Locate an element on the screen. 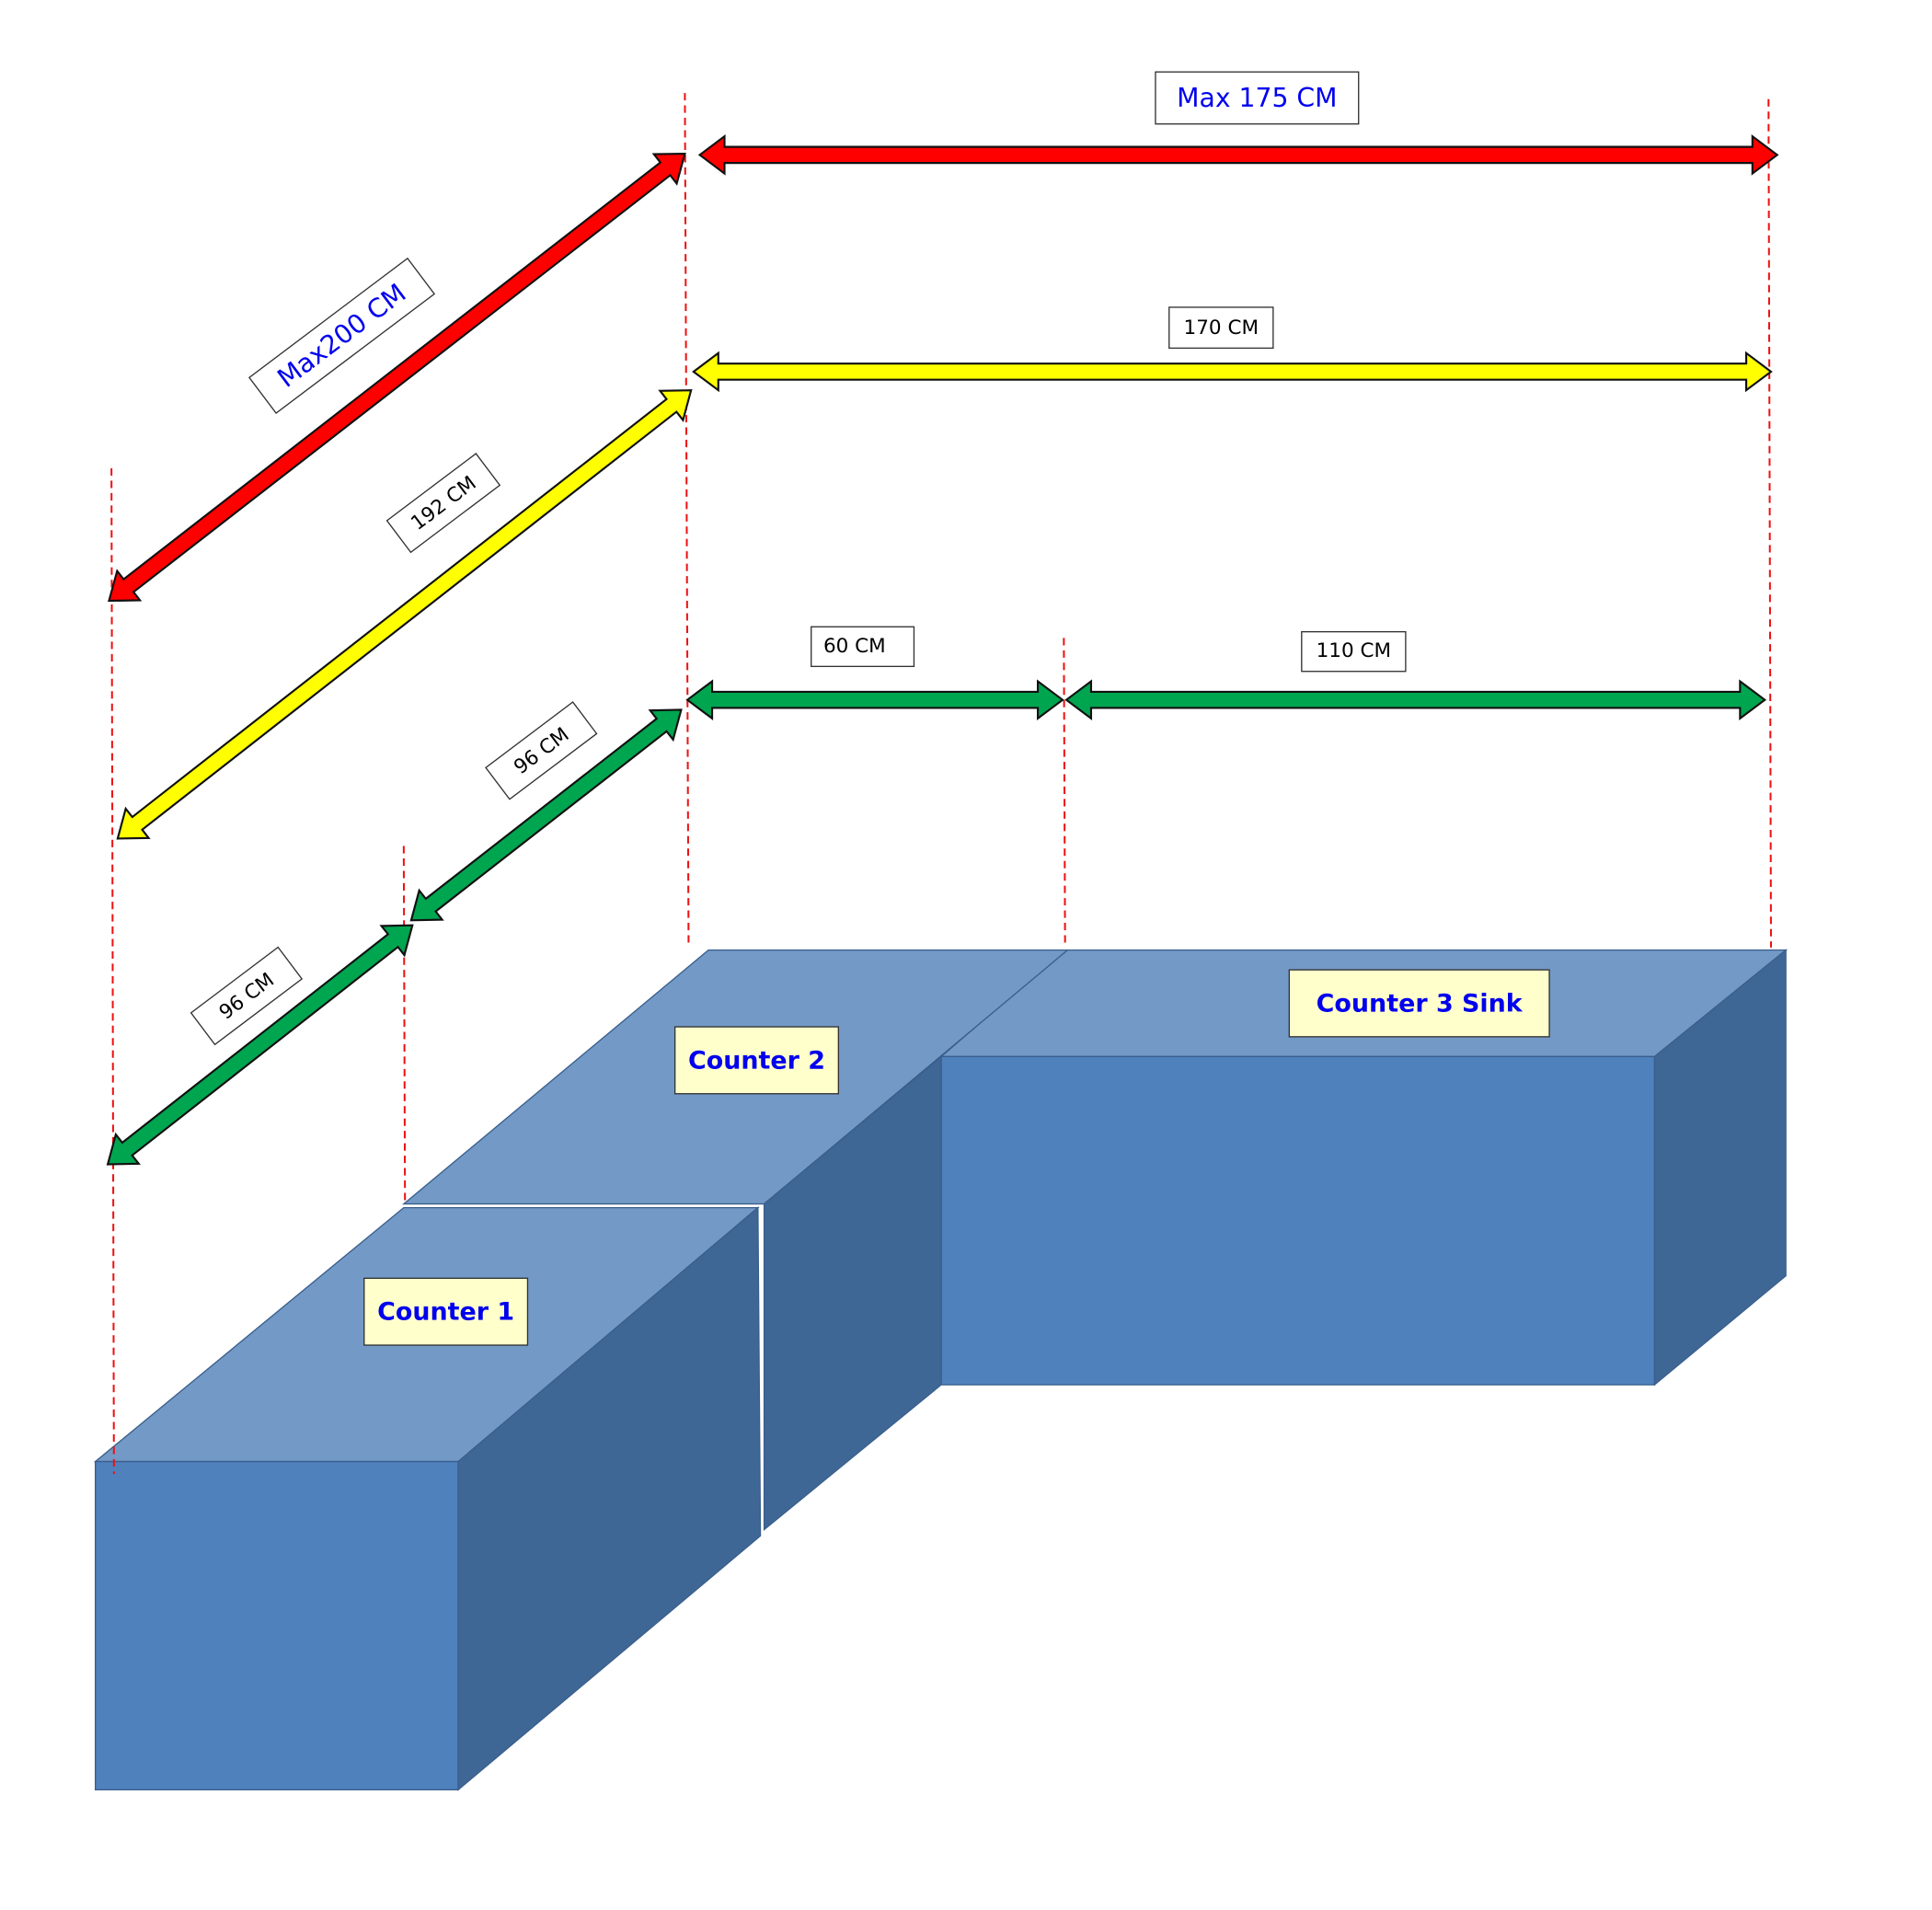 The height and width of the screenshot is (1910, 1932). counter-label: Counter 3 Sink is located at coordinates (1419, 1004).